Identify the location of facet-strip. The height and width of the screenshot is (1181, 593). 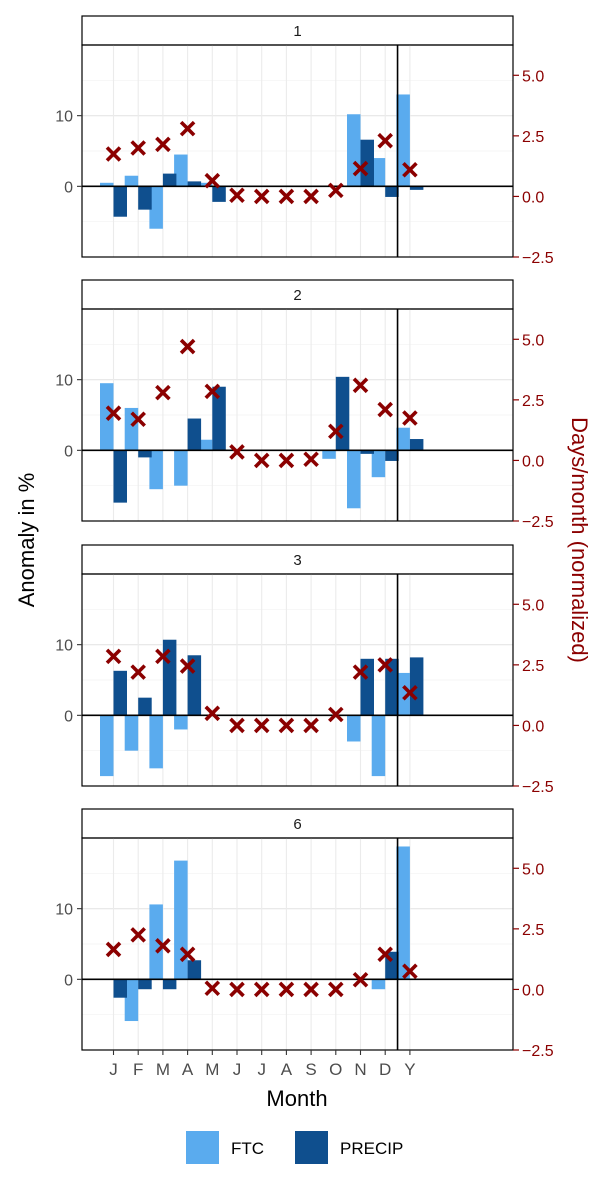
(297, 30).